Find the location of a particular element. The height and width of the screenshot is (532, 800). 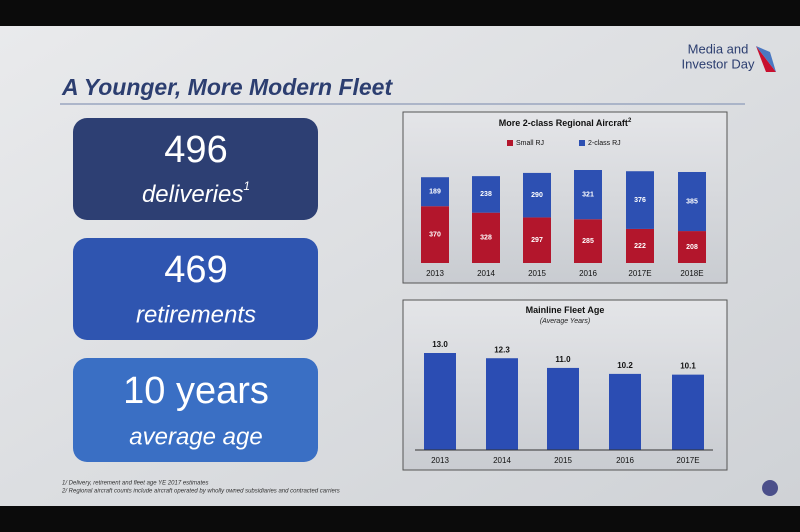

data-label: 285 is located at coordinates (588, 241).